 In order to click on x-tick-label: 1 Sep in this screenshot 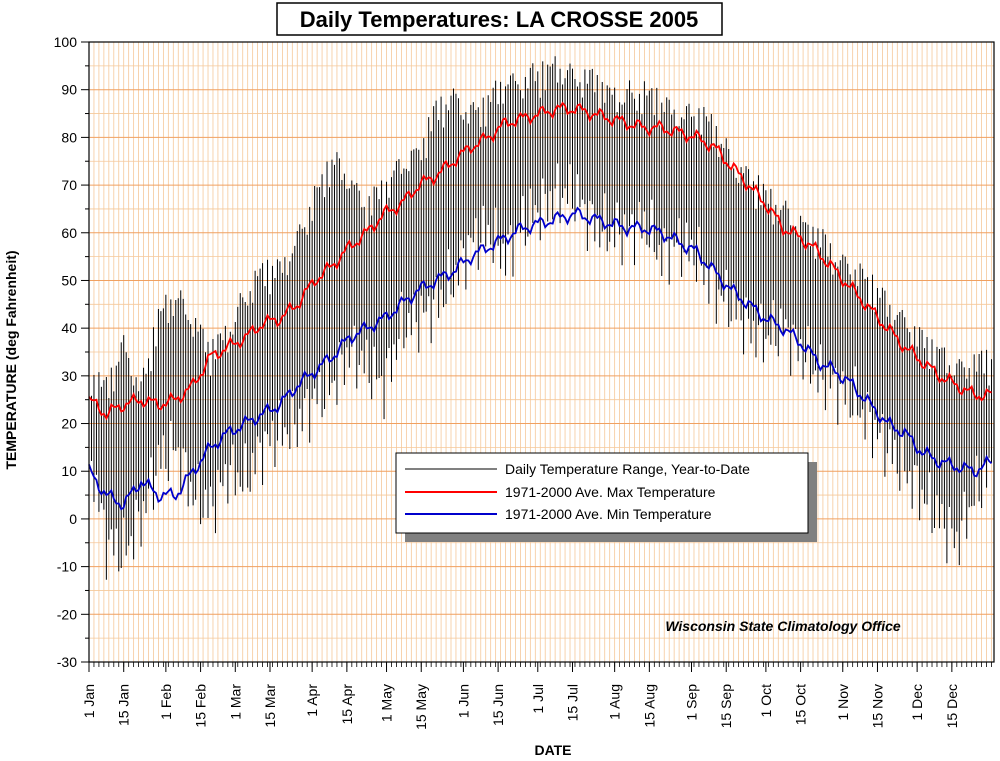, I will do `click(692, 702)`.